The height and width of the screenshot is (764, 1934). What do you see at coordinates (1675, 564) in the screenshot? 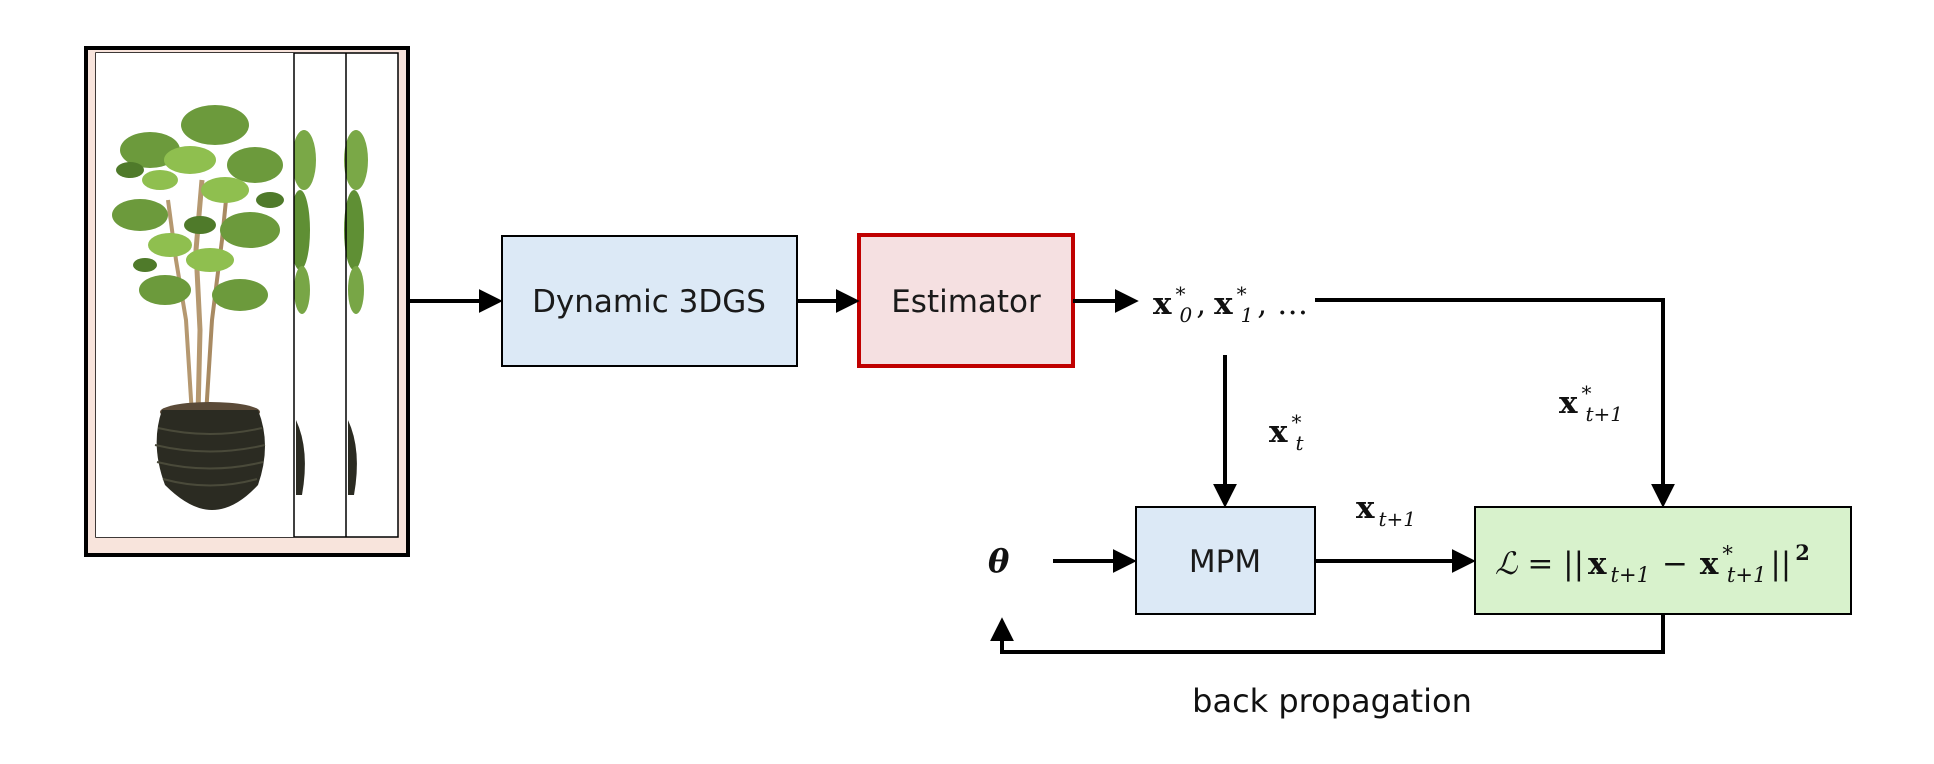
I see `loss-minus: −` at bounding box center [1675, 564].